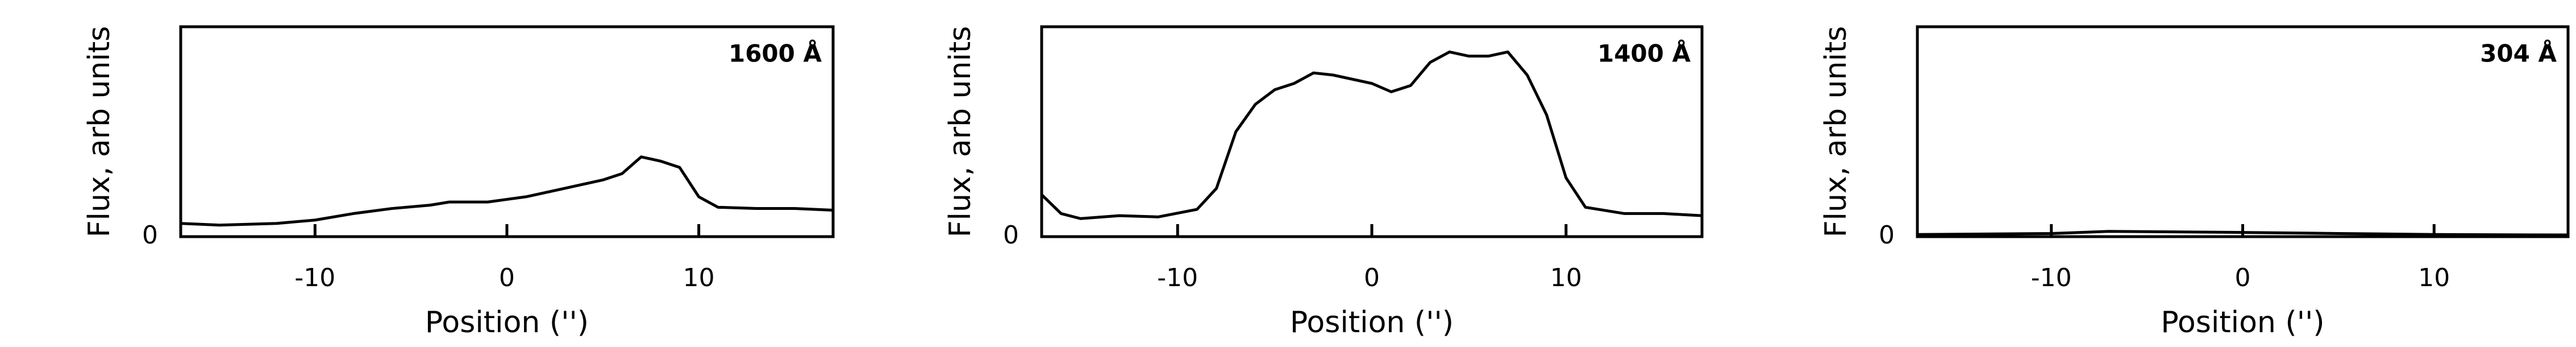 Image resolution: width=2576 pixels, height=347 pixels. I want to click on annotation: 1600 Å, so click(775, 54).